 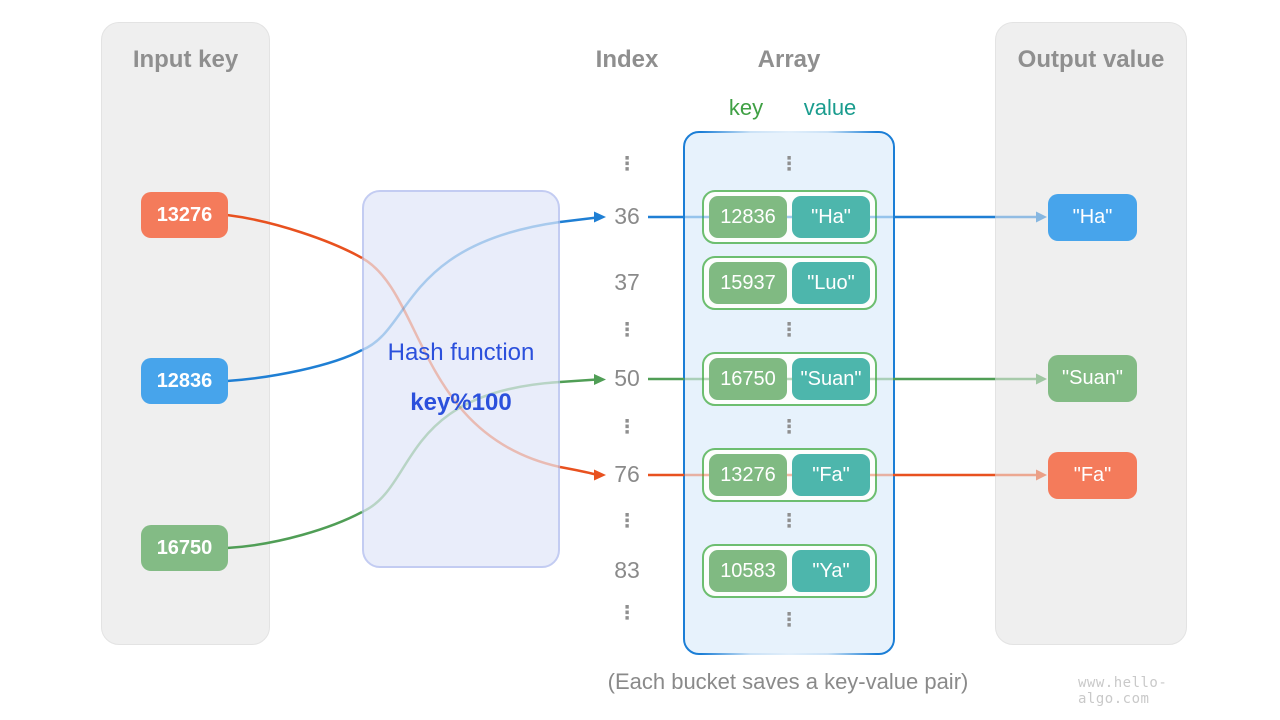 I want to click on input-key-box: 12836, so click(x=184, y=381).